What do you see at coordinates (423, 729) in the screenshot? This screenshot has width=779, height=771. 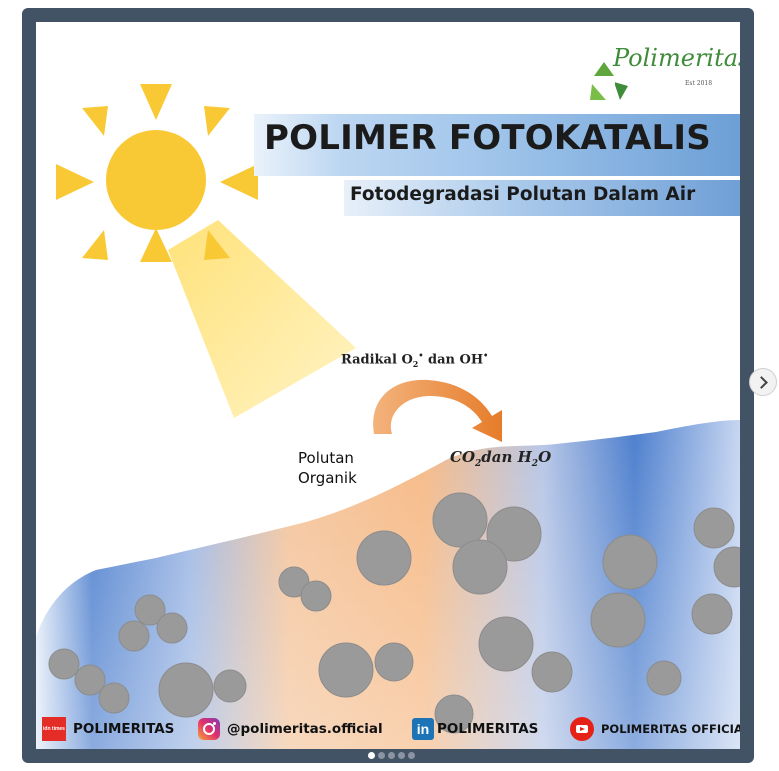 I see `linkedin-icon: in` at bounding box center [423, 729].